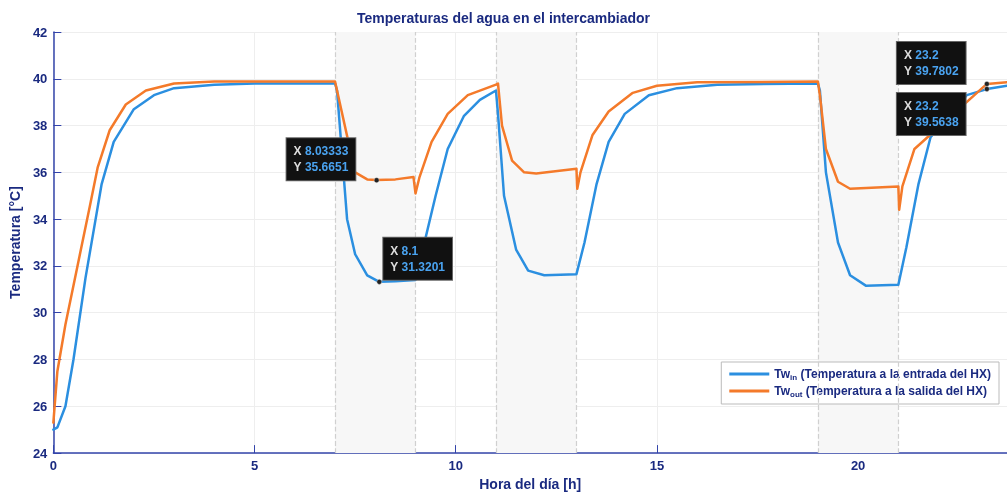 The image size is (1007, 496). I want to click on y-tick-label: 26, so click(40, 406).